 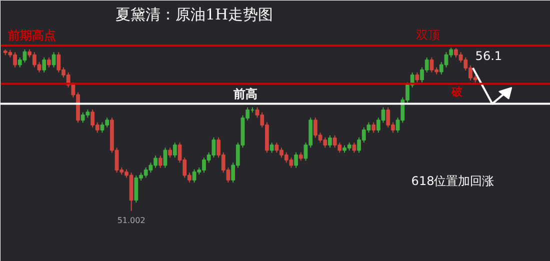 I want to click on ref-line-label: 前期高点, so click(x=31, y=35).